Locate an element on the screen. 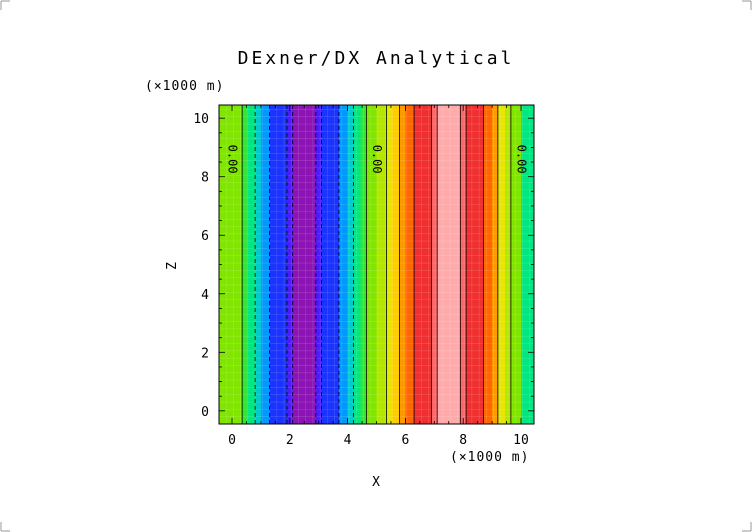 This screenshot has width=752, height=532. x-tick-label: 0 is located at coordinates (232, 440).